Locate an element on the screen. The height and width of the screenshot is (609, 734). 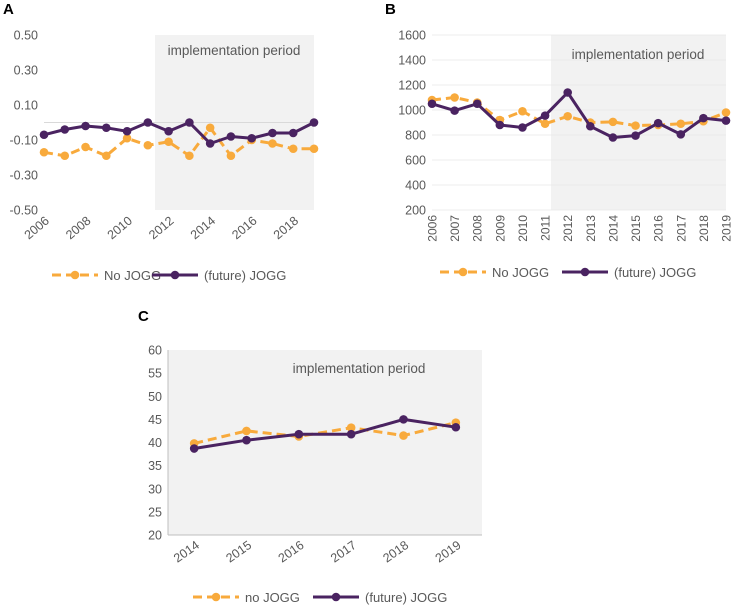
x-tick-label: 2016 is located at coordinates (659, 228).